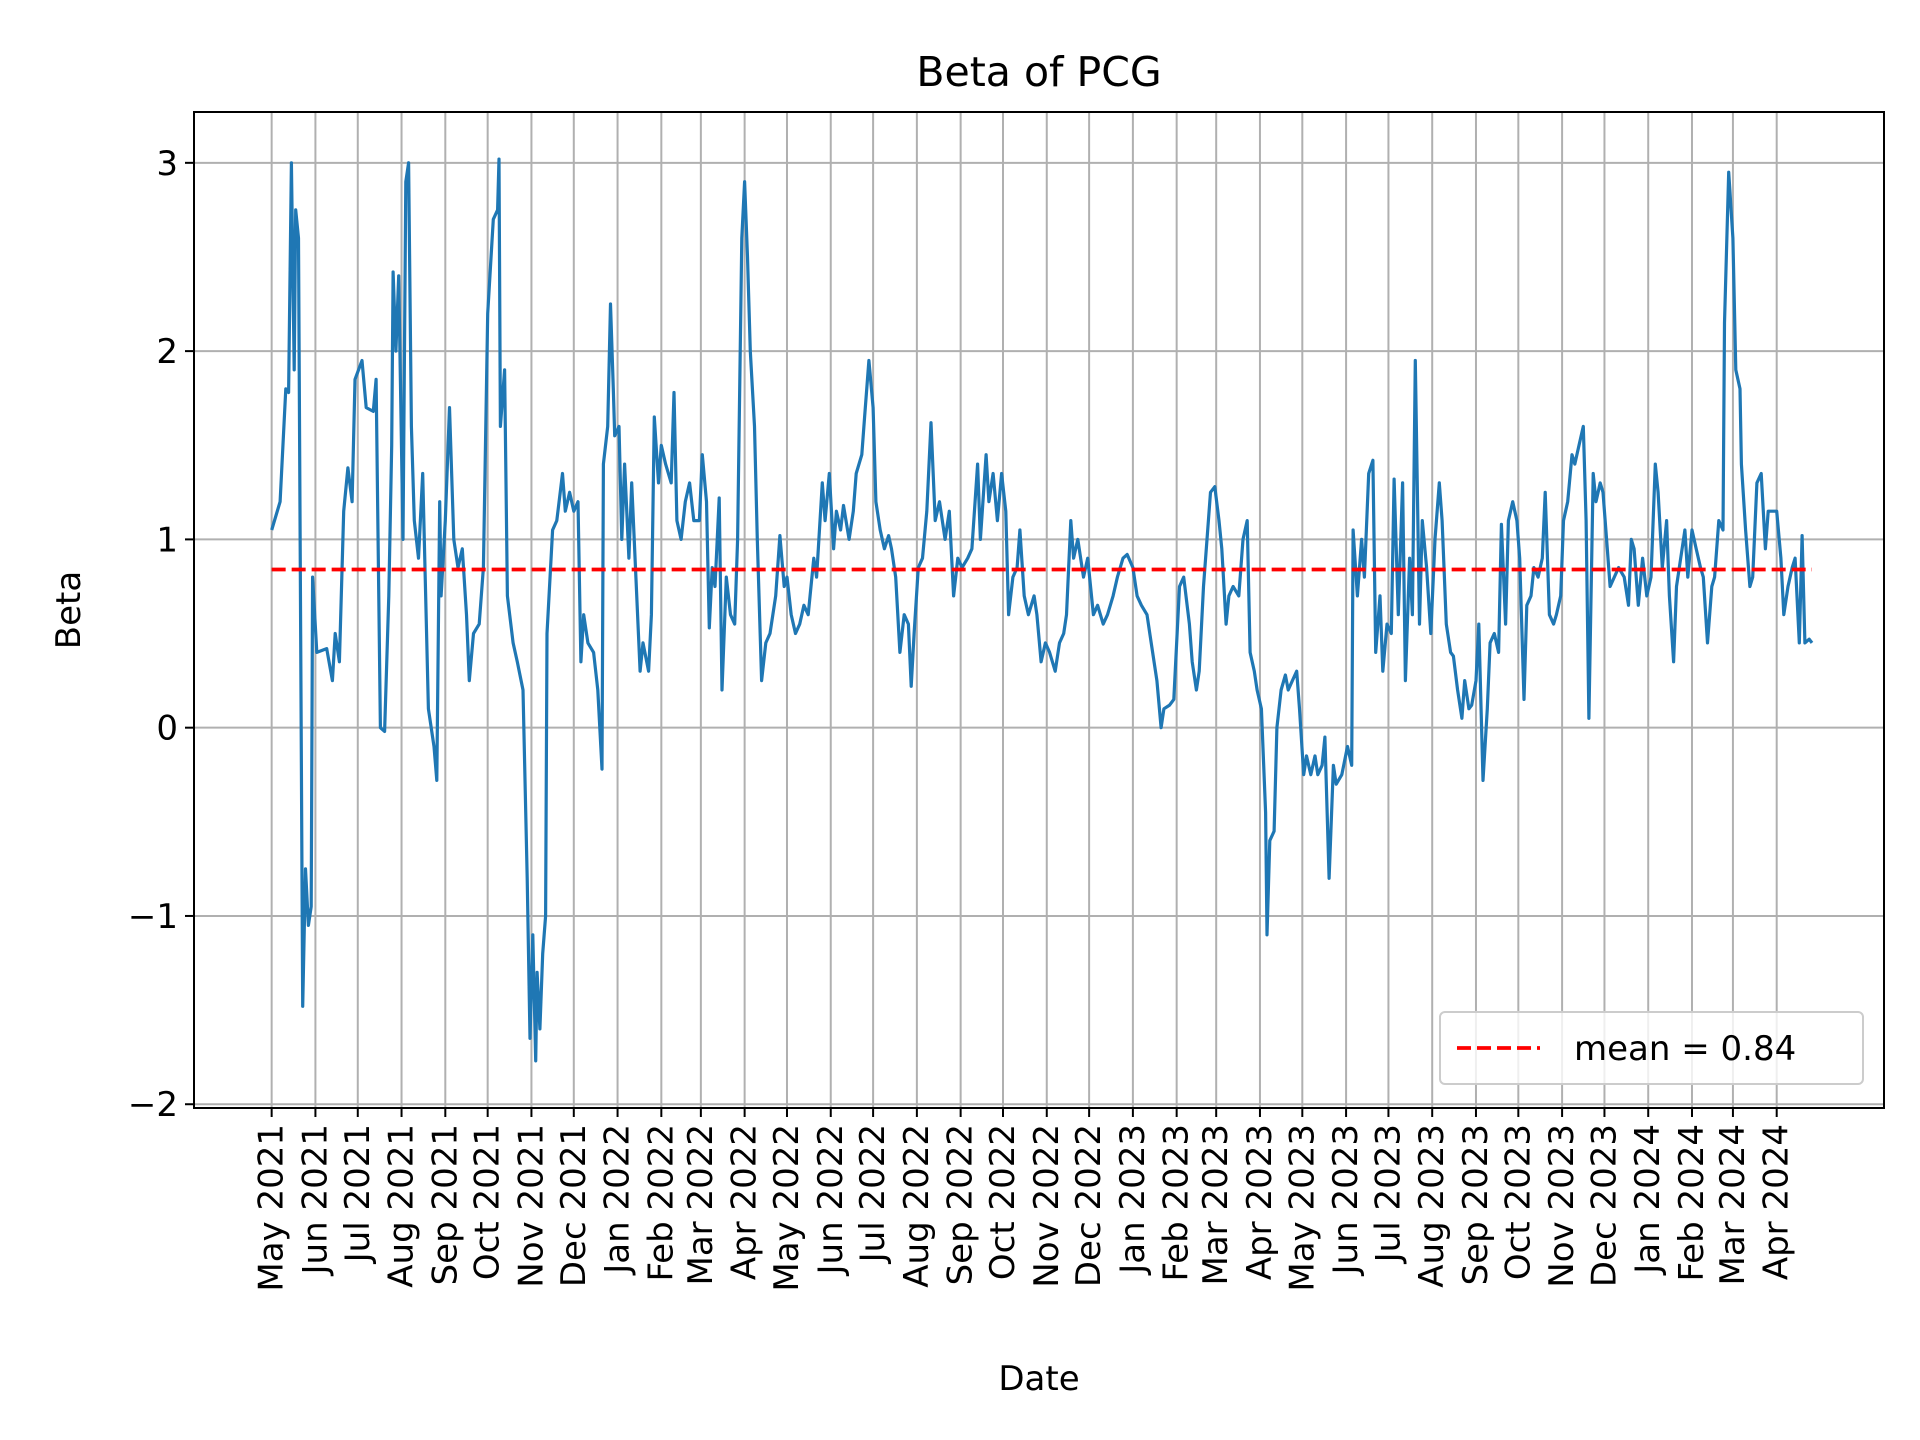  I want to click on x-tick-label: Aug 2023, so click(1432, 1206).